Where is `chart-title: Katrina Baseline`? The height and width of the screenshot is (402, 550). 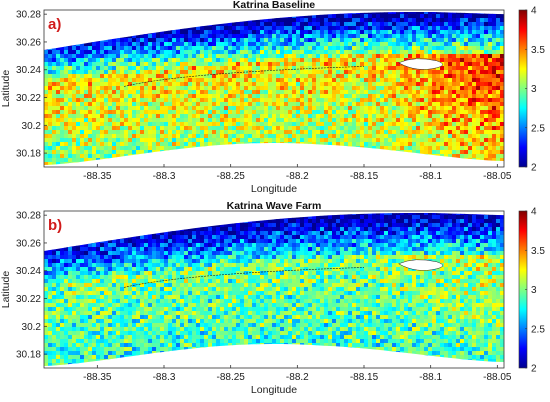
chart-title: Katrina Baseline is located at coordinates (274, 5).